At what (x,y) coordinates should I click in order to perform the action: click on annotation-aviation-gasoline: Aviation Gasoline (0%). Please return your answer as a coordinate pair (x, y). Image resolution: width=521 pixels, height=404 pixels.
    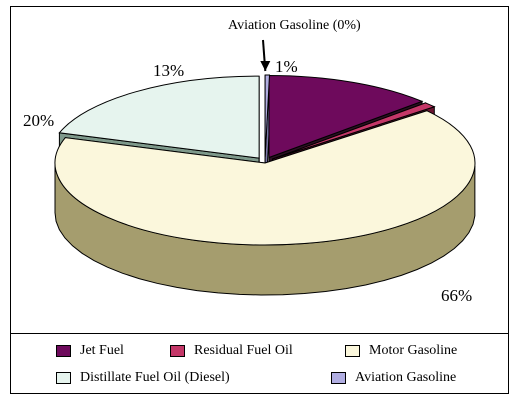
    Looking at the image, I should click on (294, 25).